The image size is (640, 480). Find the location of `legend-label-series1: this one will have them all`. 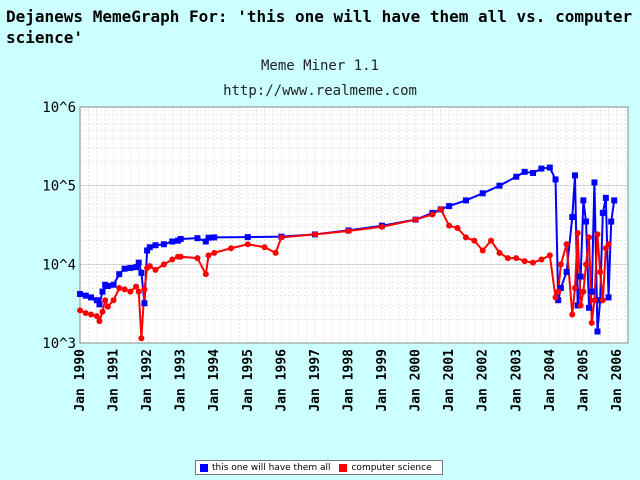

legend-label-series1: this one will have them all is located at coordinates (271, 467).